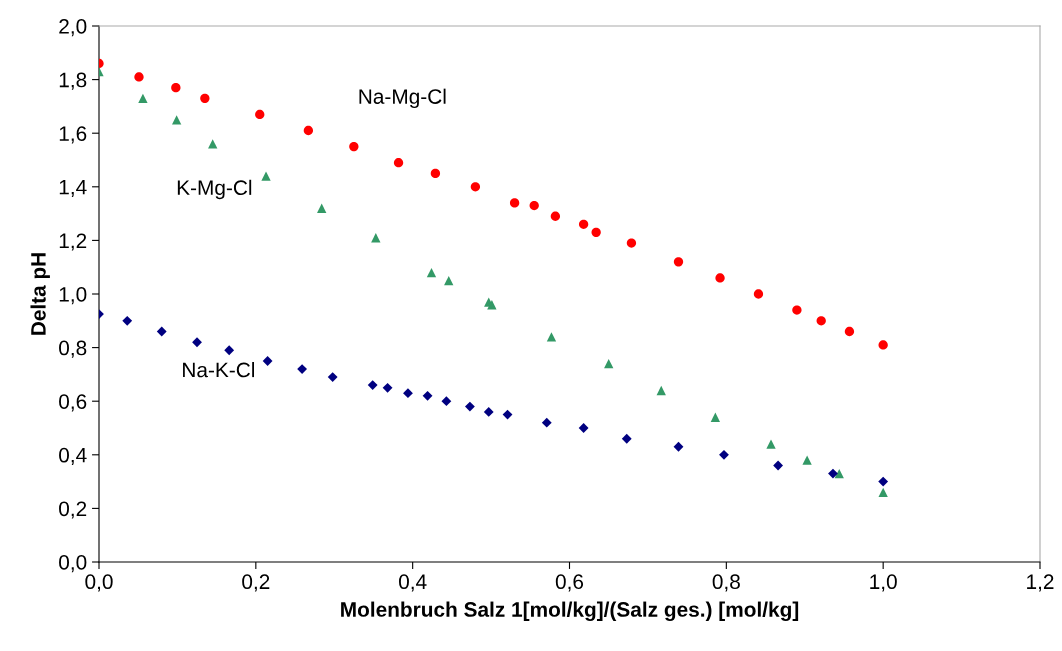 The height and width of the screenshot is (651, 1062). Describe the element at coordinates (73, 296) in the screenshot. I see `y-tick-label: 1,0` at that location.